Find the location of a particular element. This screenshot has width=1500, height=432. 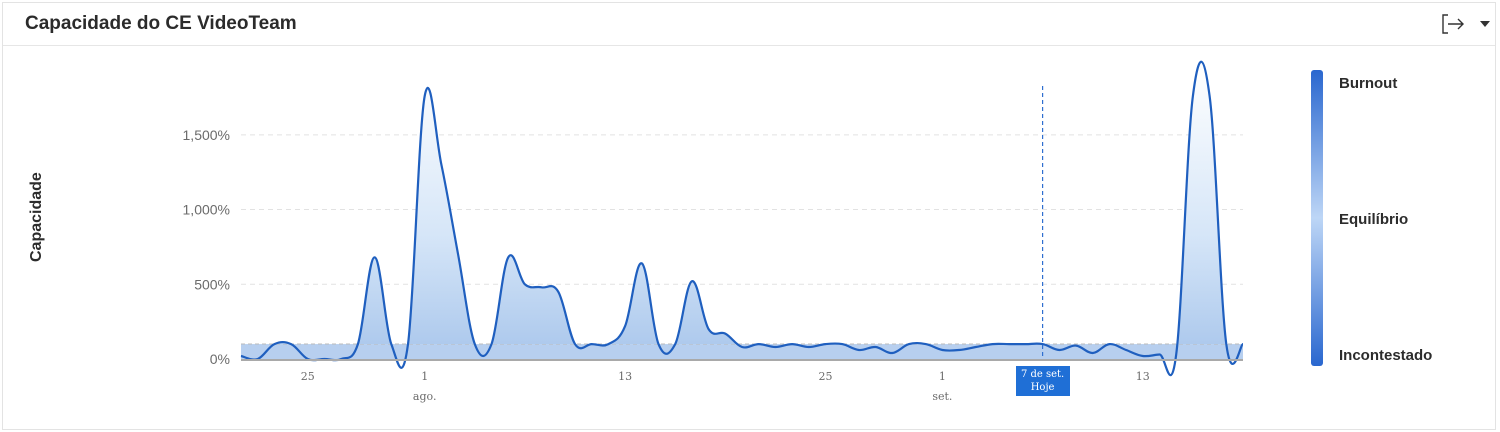

legend-color-bar is located at coordinates (1317, 218).